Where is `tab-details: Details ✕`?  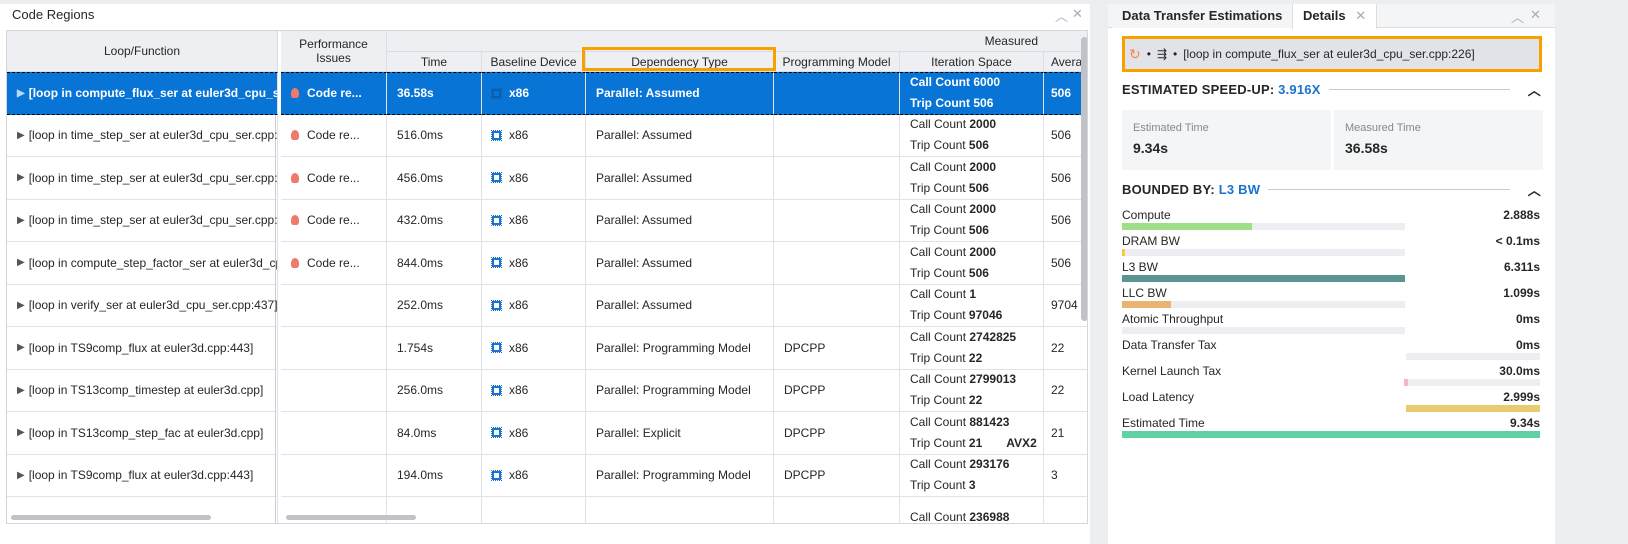
tab-details: Details ✕ is located at coordinates (1335, 16).